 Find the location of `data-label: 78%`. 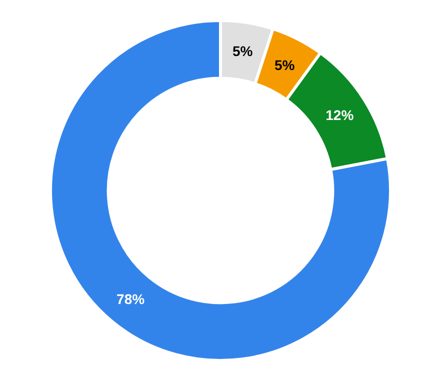

data-label: 78% is located at coordinates (131, 299).